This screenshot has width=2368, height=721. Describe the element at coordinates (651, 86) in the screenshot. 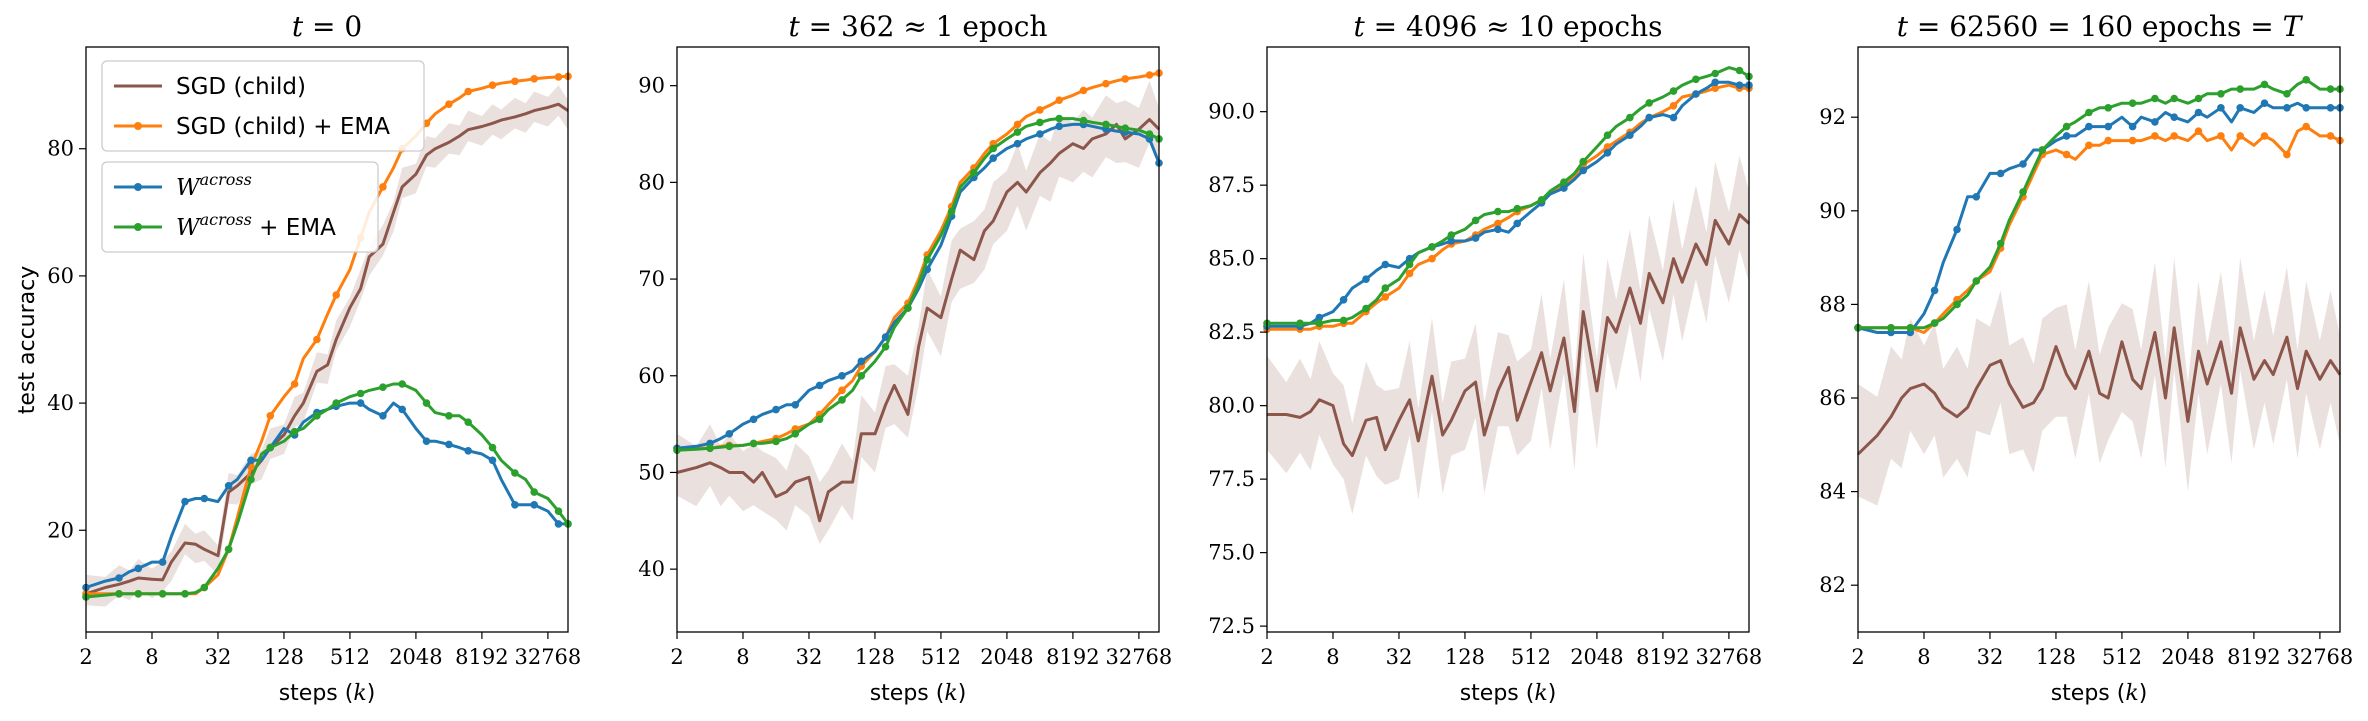

I see `y-tick-label: 90` at that location.